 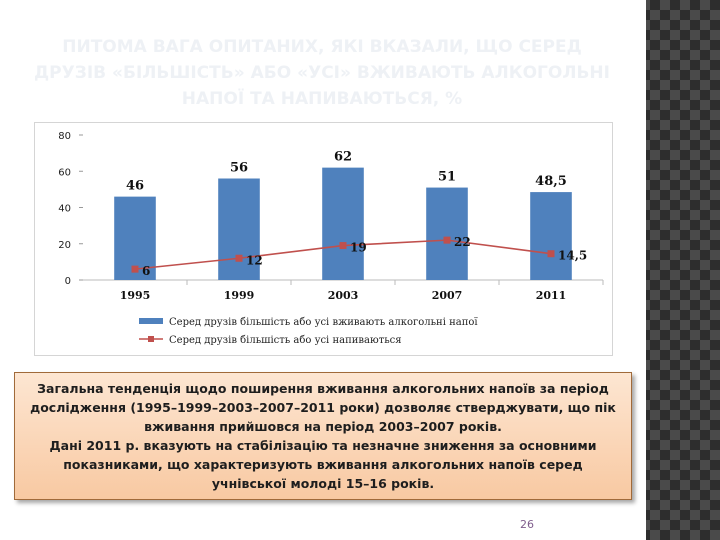 What do you see at coordinates (135, 295) in the screenshot?
I see `x-category-label: 1995` at bounding box center [135, 295].